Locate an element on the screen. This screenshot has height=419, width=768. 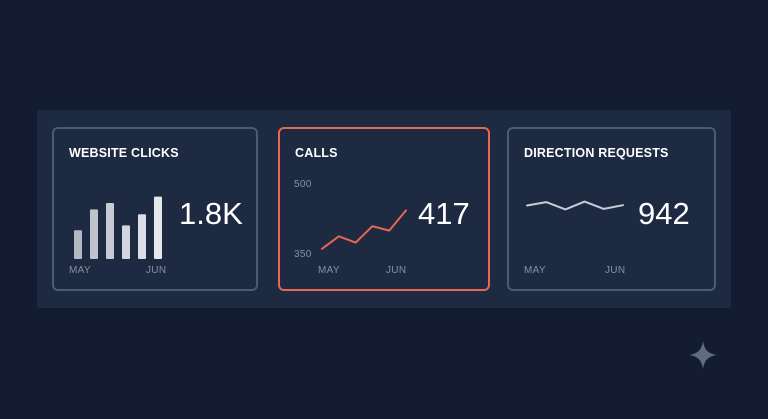
direction-requests-card: DIRECTION REQUESTS 942 MAY JUN is located at coordinates (611, 209).